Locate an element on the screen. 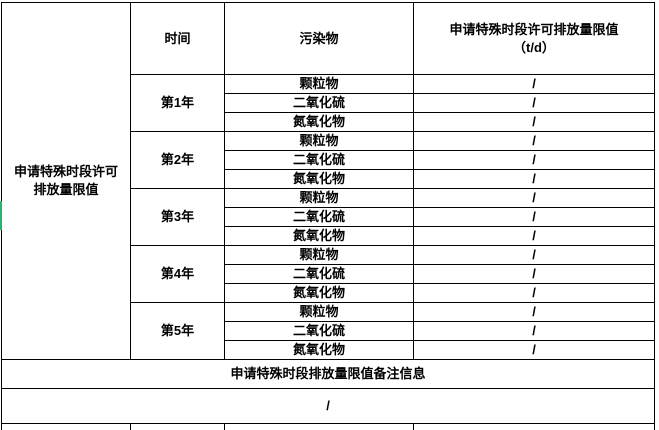 This screenshot has width=659, height=430. header-limit: 申请特殊时段许可排放量限值 （t/d） is located at coordinates (534, 38).